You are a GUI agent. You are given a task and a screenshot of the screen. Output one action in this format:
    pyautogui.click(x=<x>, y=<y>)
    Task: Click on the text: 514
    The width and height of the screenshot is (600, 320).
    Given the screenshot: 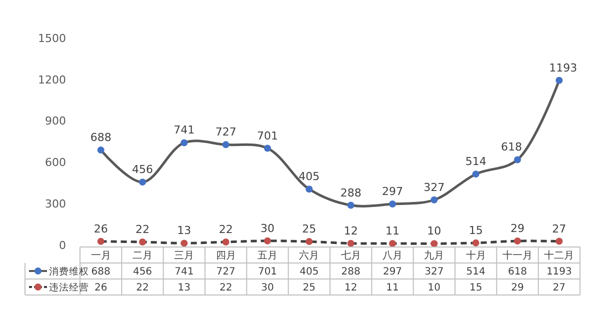 What is the action you would take?
    pyautogui.click(x=476, y=272)
    